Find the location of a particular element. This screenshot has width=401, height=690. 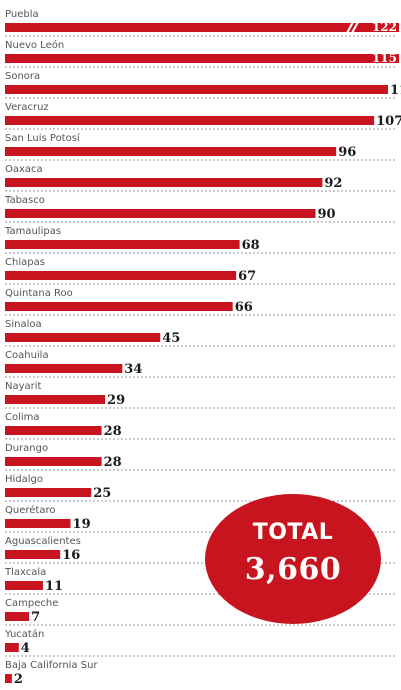

bar-veracruz is located at coordinates (190, 120).